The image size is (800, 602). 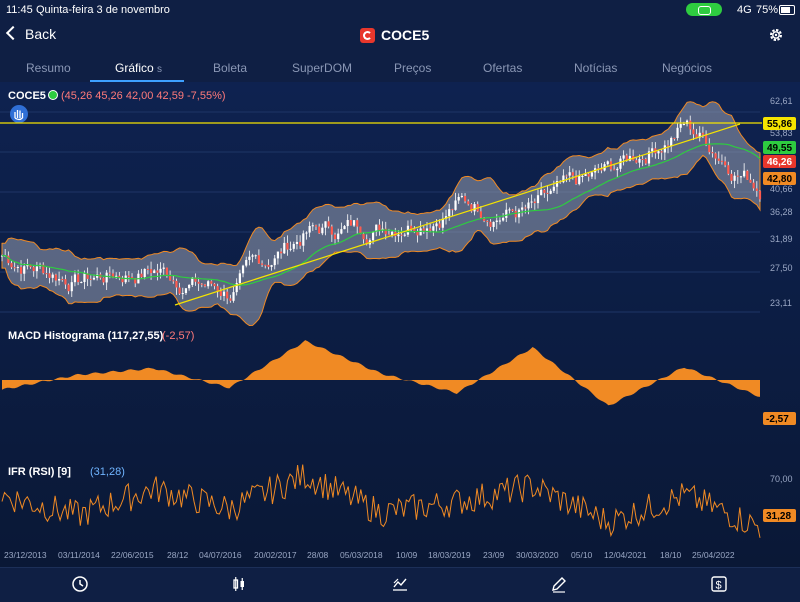 I want to click on x-tick: 18/10, so click(x=671, y=555).